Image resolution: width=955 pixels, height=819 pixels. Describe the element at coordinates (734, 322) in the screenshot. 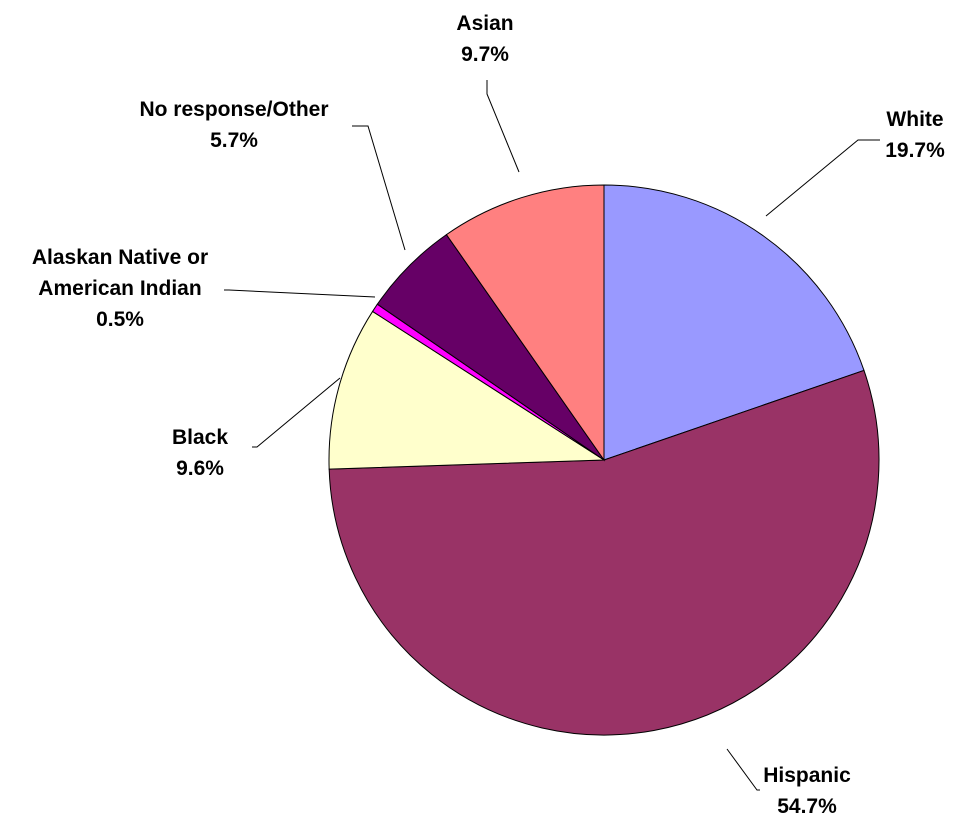

I see `pie-slice-white` at that location.